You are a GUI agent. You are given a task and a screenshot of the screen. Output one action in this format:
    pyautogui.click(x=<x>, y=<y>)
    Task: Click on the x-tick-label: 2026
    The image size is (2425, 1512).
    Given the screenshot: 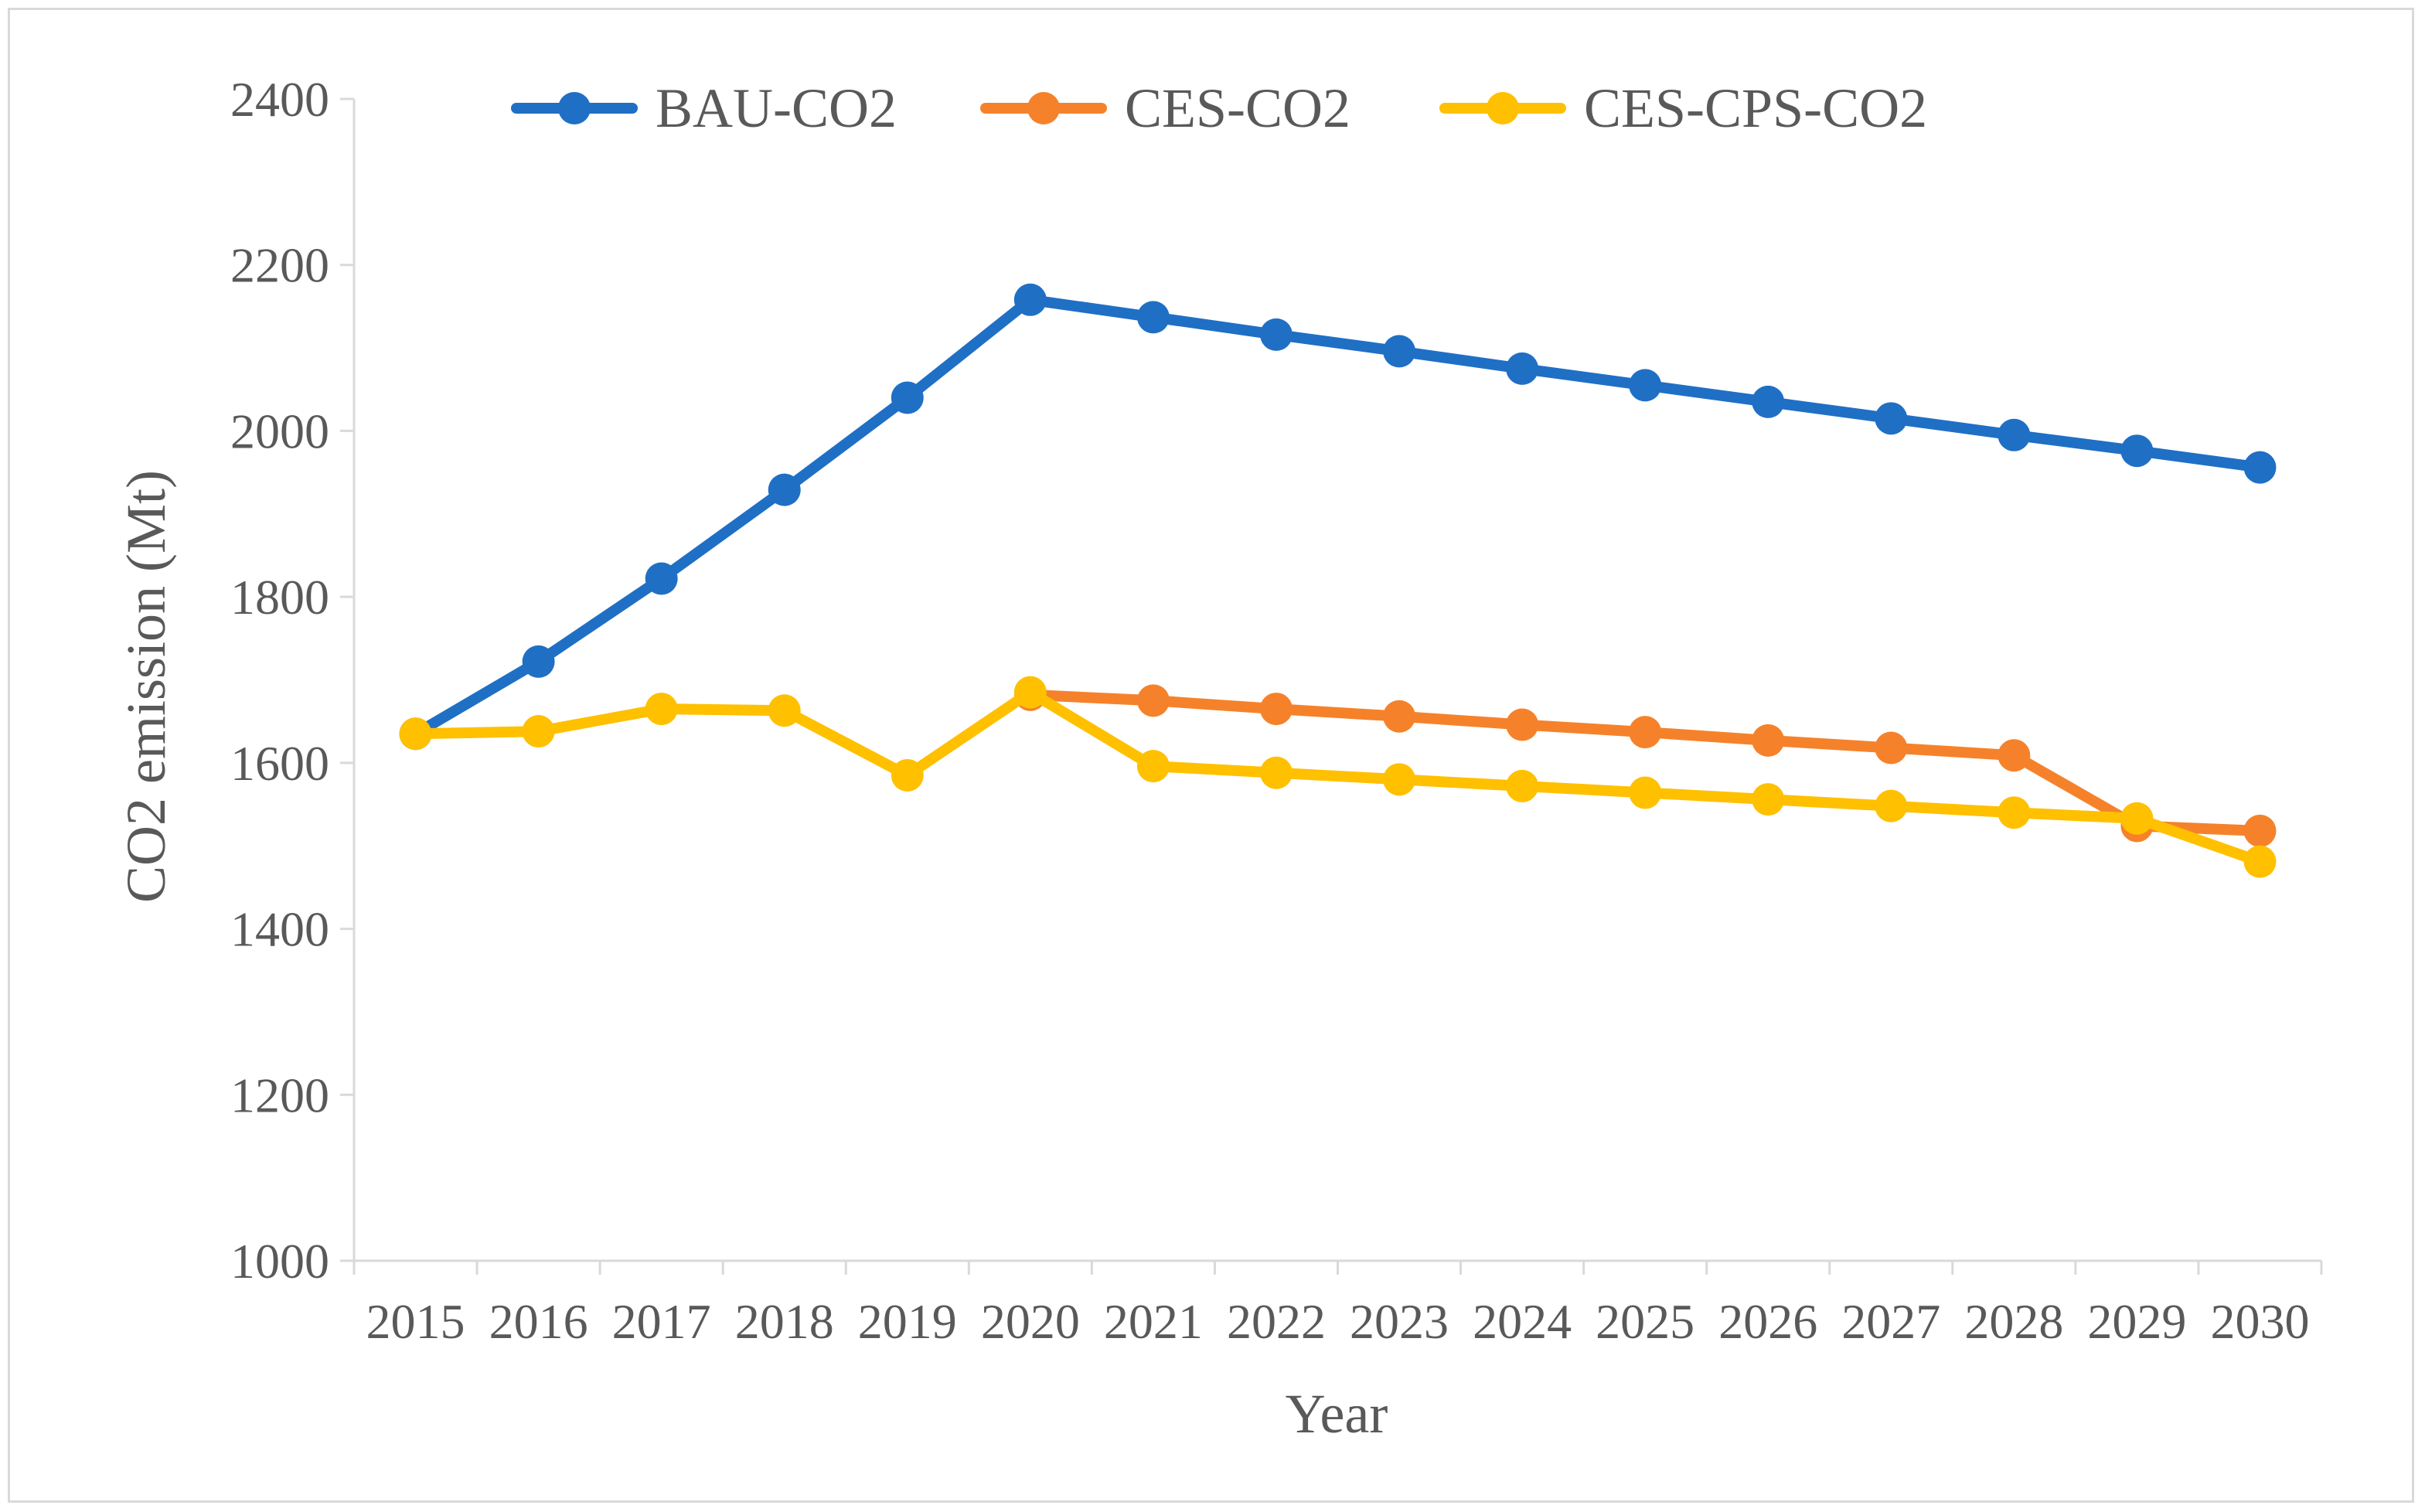 What is the action you would take?
    pyautogui.click(x=1768, y=1321)
    